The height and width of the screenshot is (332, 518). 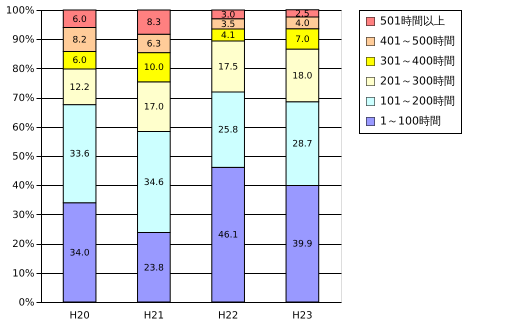 What do you see at coordinates (228, 131) in the screenshot?
I see `data-label: 25.8` at bounding box center [228, 131].